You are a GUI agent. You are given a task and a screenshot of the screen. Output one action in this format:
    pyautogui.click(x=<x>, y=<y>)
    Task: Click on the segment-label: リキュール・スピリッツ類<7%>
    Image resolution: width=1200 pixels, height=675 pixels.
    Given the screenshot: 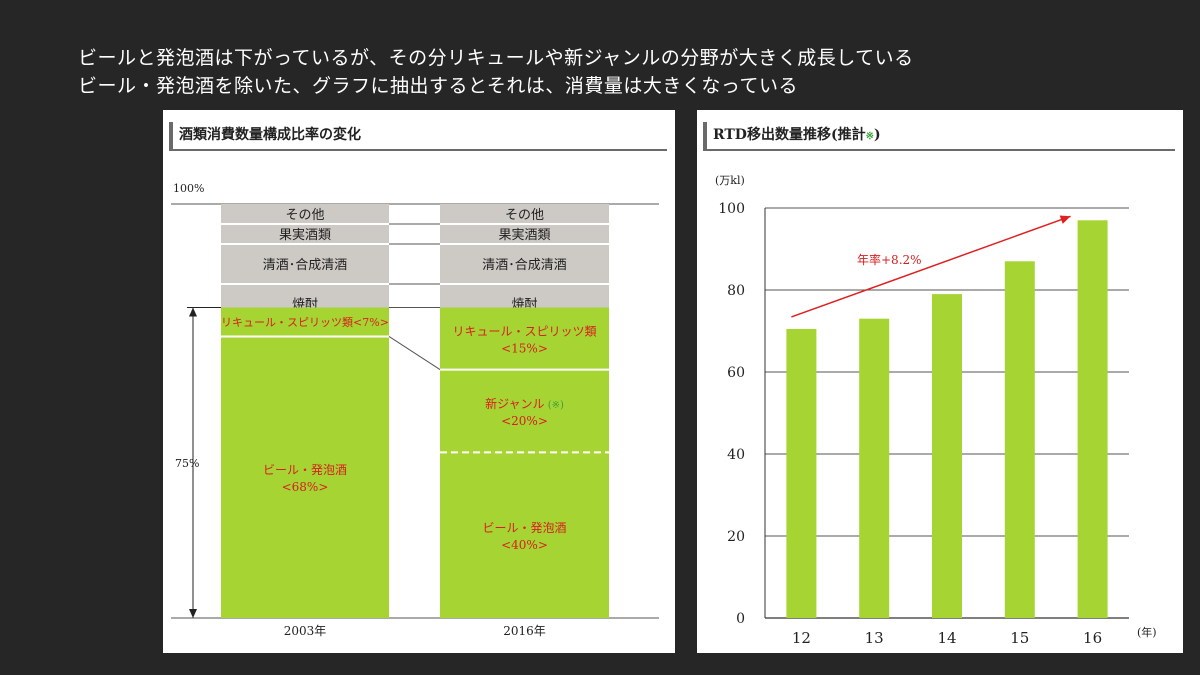 What is the action you would take?
    pyautogui.click(x=305, y=322)
    